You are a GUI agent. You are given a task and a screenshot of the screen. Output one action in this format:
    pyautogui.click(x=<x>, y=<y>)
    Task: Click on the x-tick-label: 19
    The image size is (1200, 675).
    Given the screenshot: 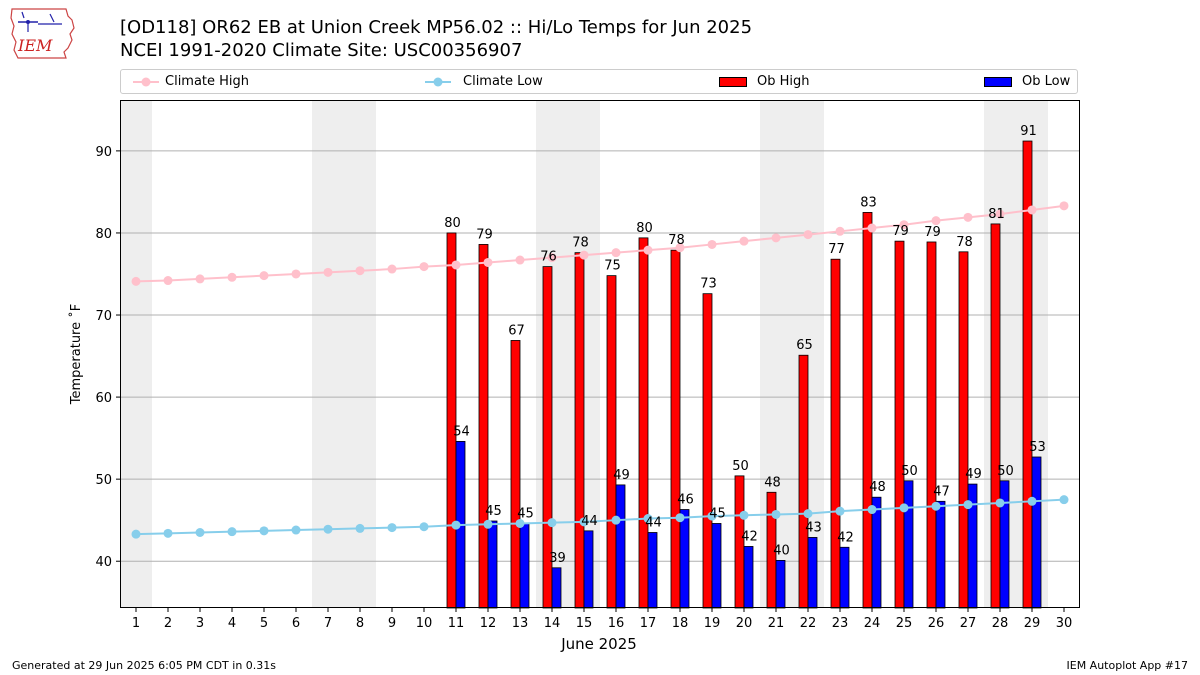 What is the action you would take?
    pyautogui.click(x=712, y=623)
    